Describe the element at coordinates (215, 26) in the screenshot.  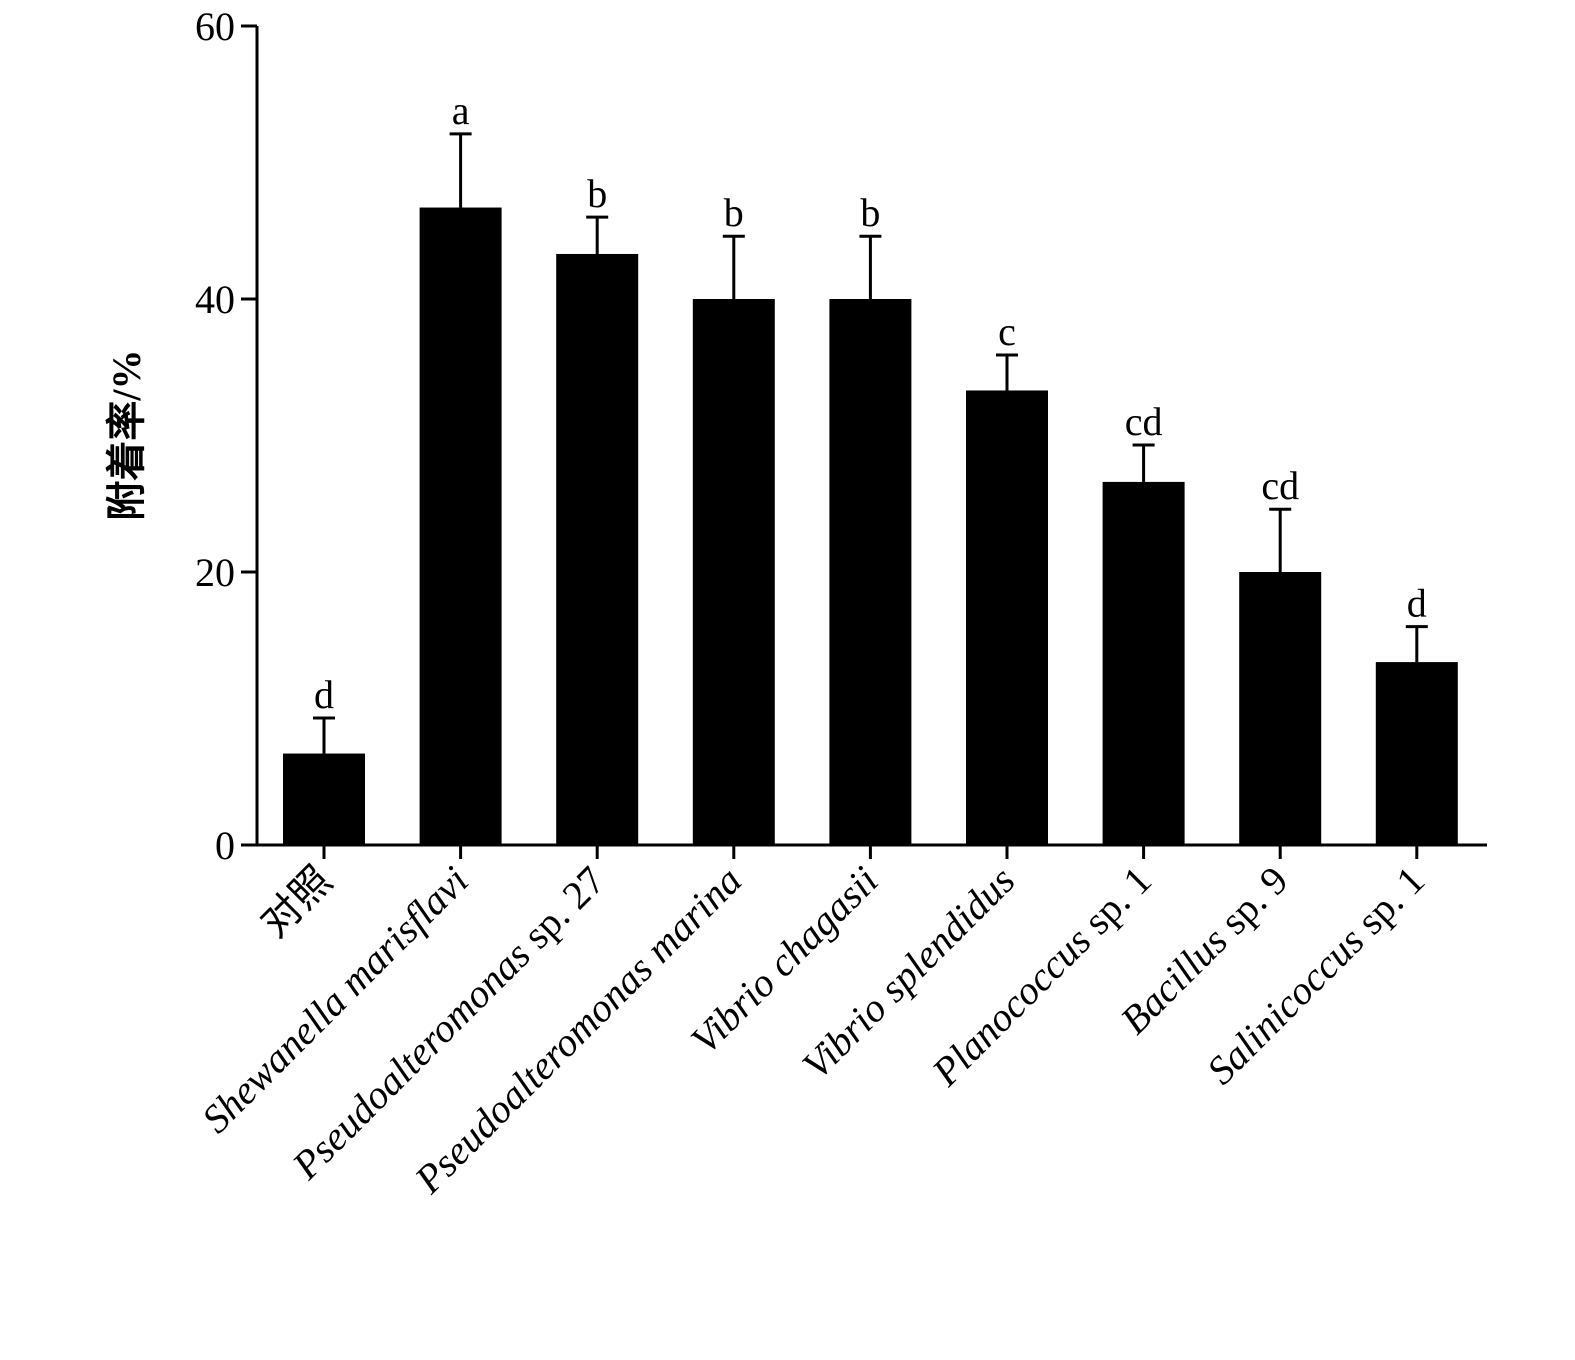
I see `y-tick-label: 60` at that location.